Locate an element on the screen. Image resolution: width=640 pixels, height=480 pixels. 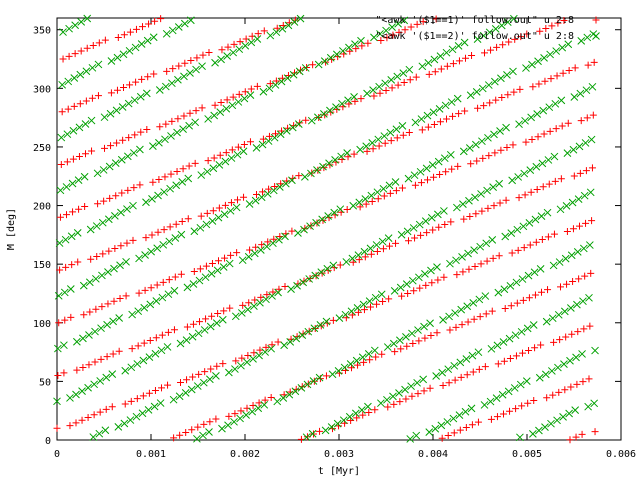
x-tick-label: 0.003 is located at coordinates (339, 454).